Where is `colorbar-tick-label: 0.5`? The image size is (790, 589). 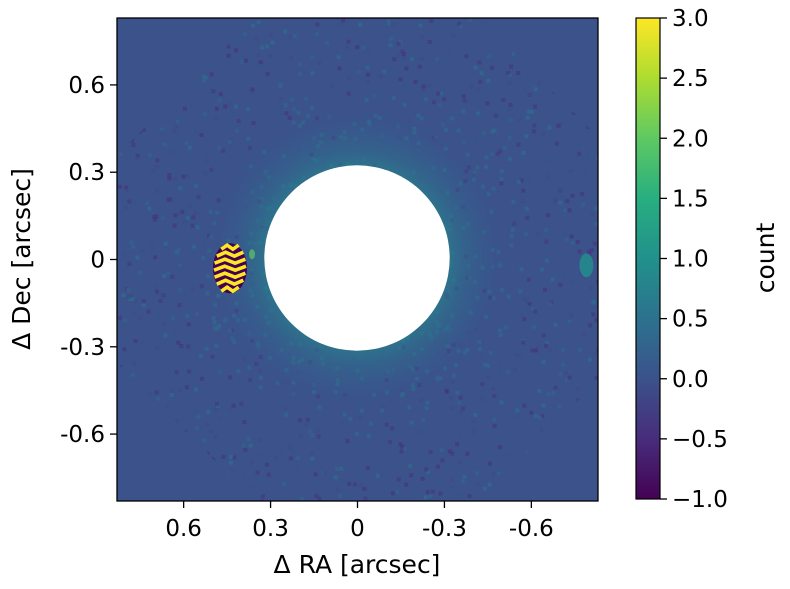
colorbar-tick-label: 0.5 is located at coordinates (690, 320).